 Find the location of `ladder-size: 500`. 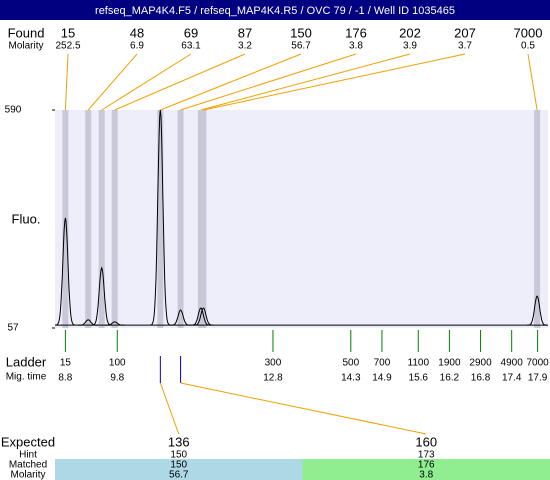

ladder-size: 500 is located at coordinates (350, 363).